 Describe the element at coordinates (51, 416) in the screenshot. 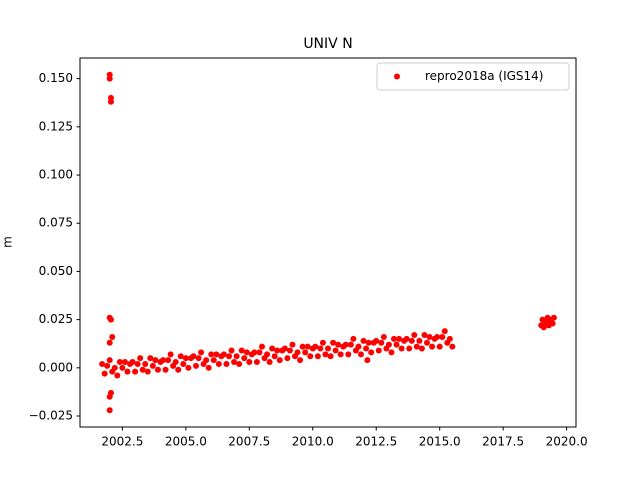

I see `y-tick-label: −0.025` at that location.